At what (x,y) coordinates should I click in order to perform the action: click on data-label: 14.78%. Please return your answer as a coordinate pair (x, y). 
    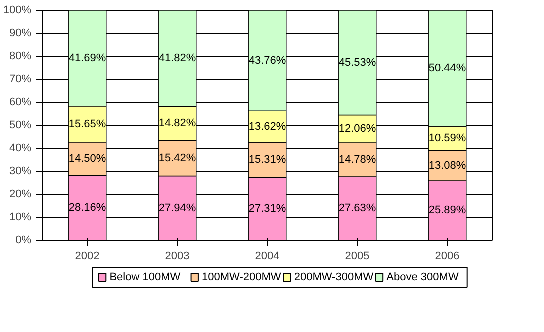
    Looking at the image, I should click on (357, 160).